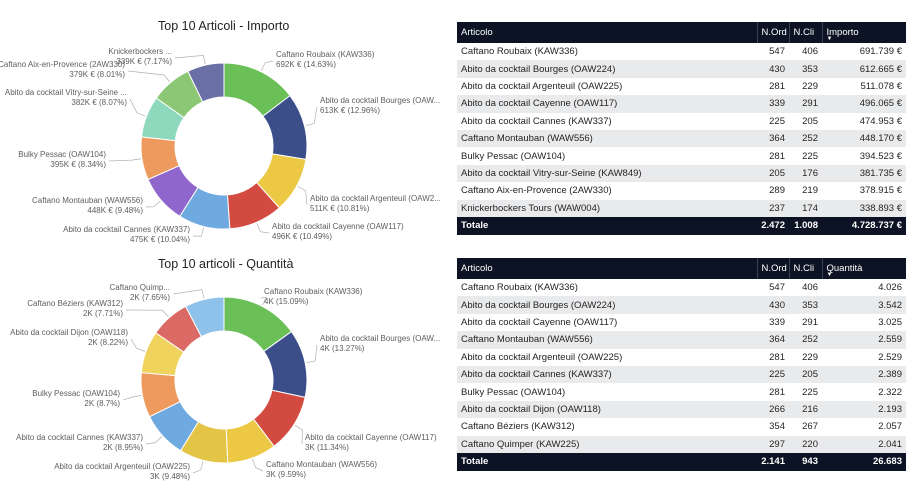 Image resolution: width=908 pixels, height=488 pixels. I want to click on table-row: Caftano Roubaix (KAW336) 547 406 691.739 €, so click(681, 52).